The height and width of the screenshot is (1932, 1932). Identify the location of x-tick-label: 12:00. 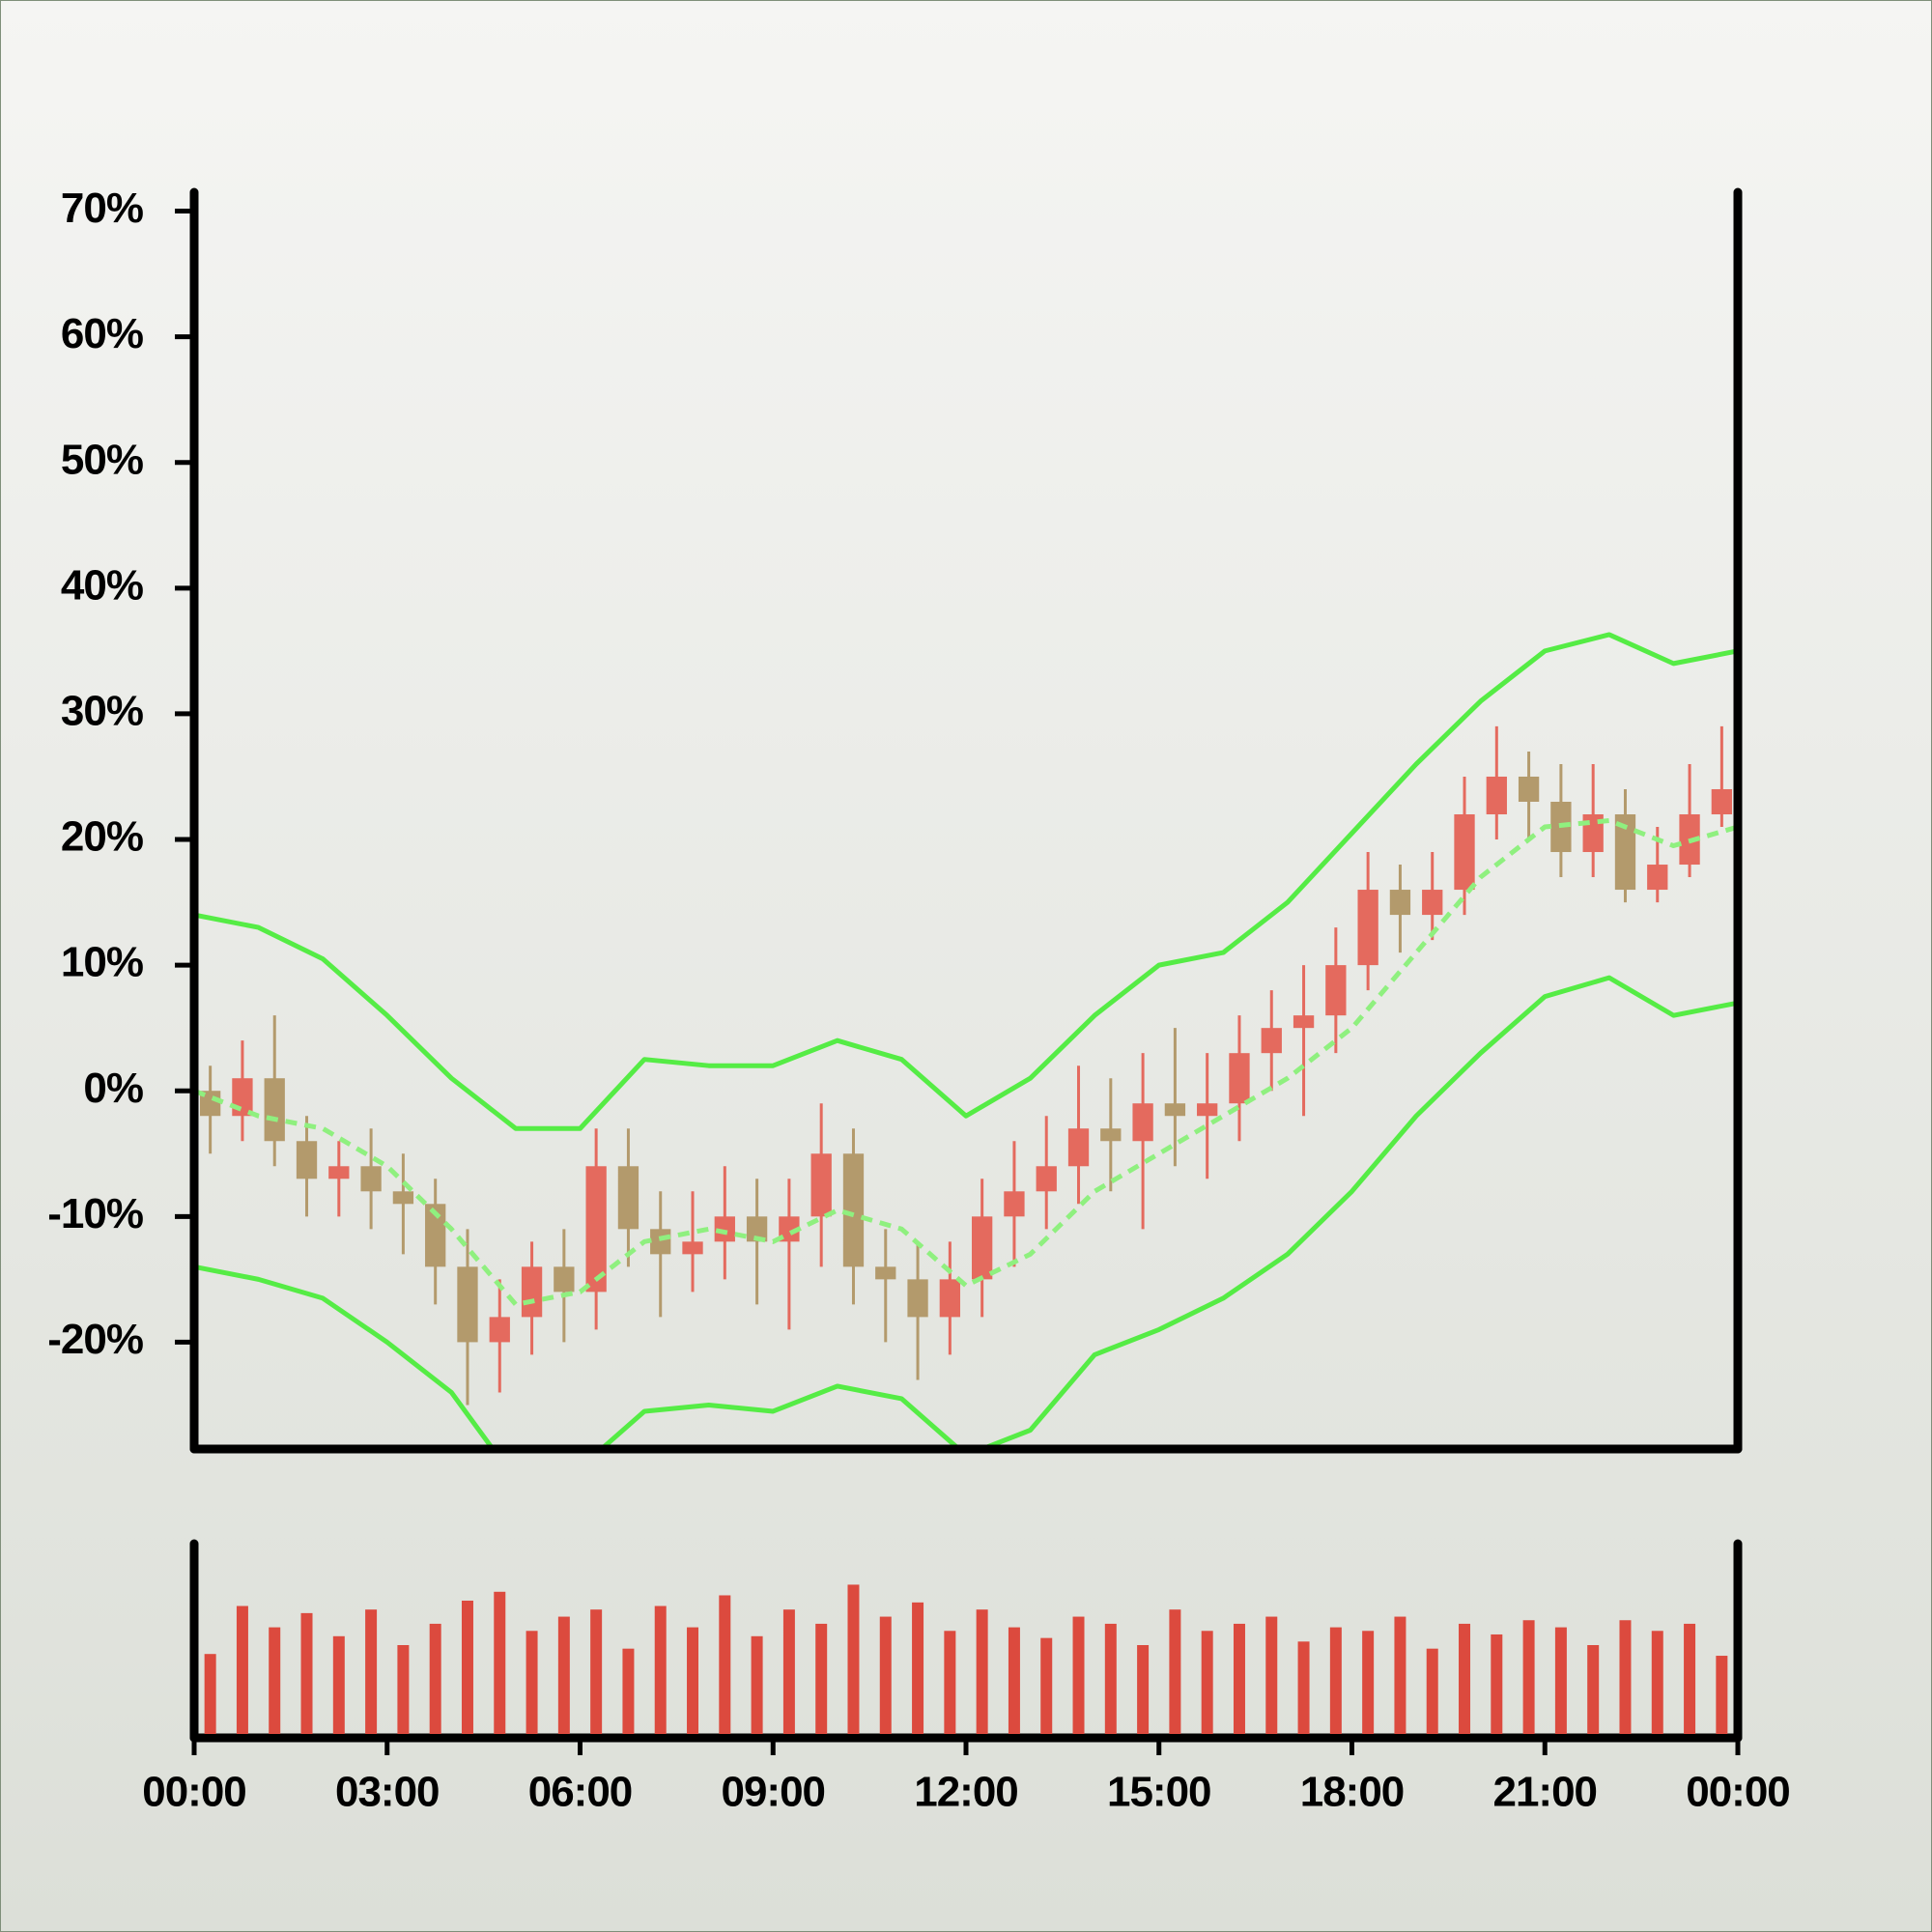
(966, 1792).